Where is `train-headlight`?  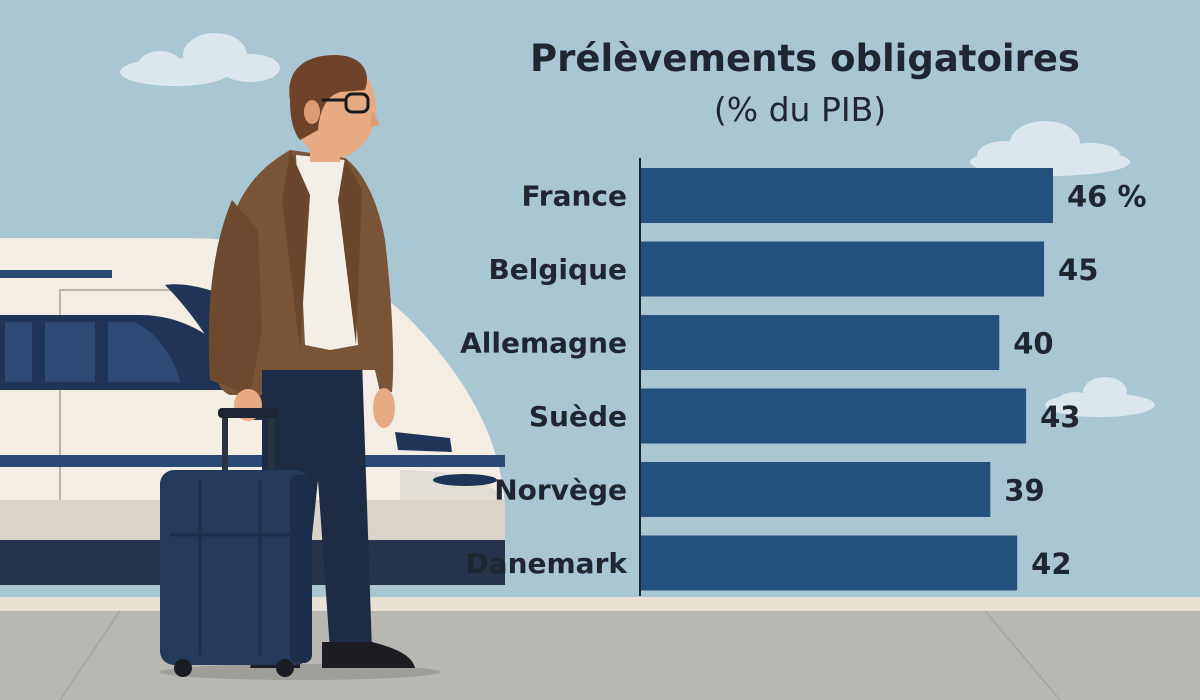 train-headlight is located at coordinates (423, 442).